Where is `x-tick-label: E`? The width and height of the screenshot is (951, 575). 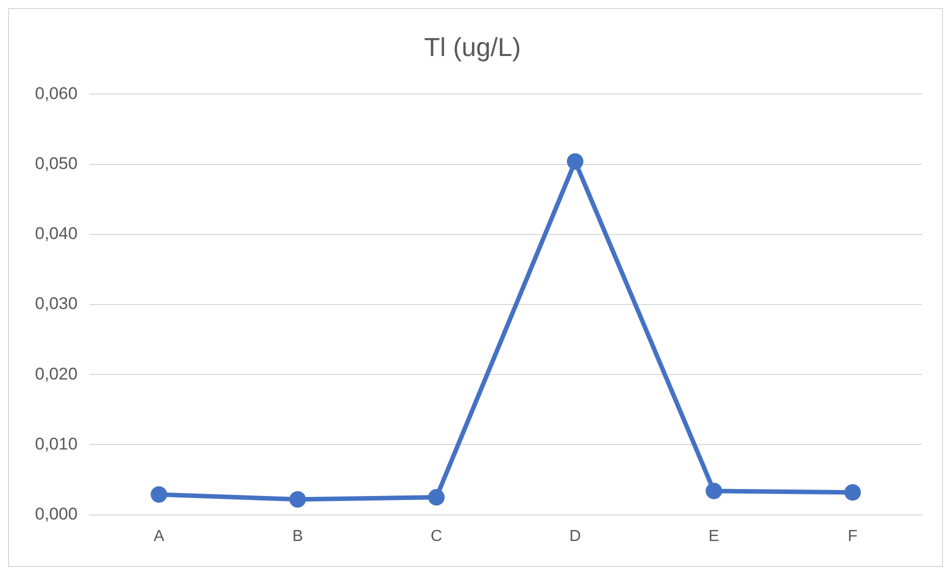
x-tick-label: E is located at coordinates (714, 536).